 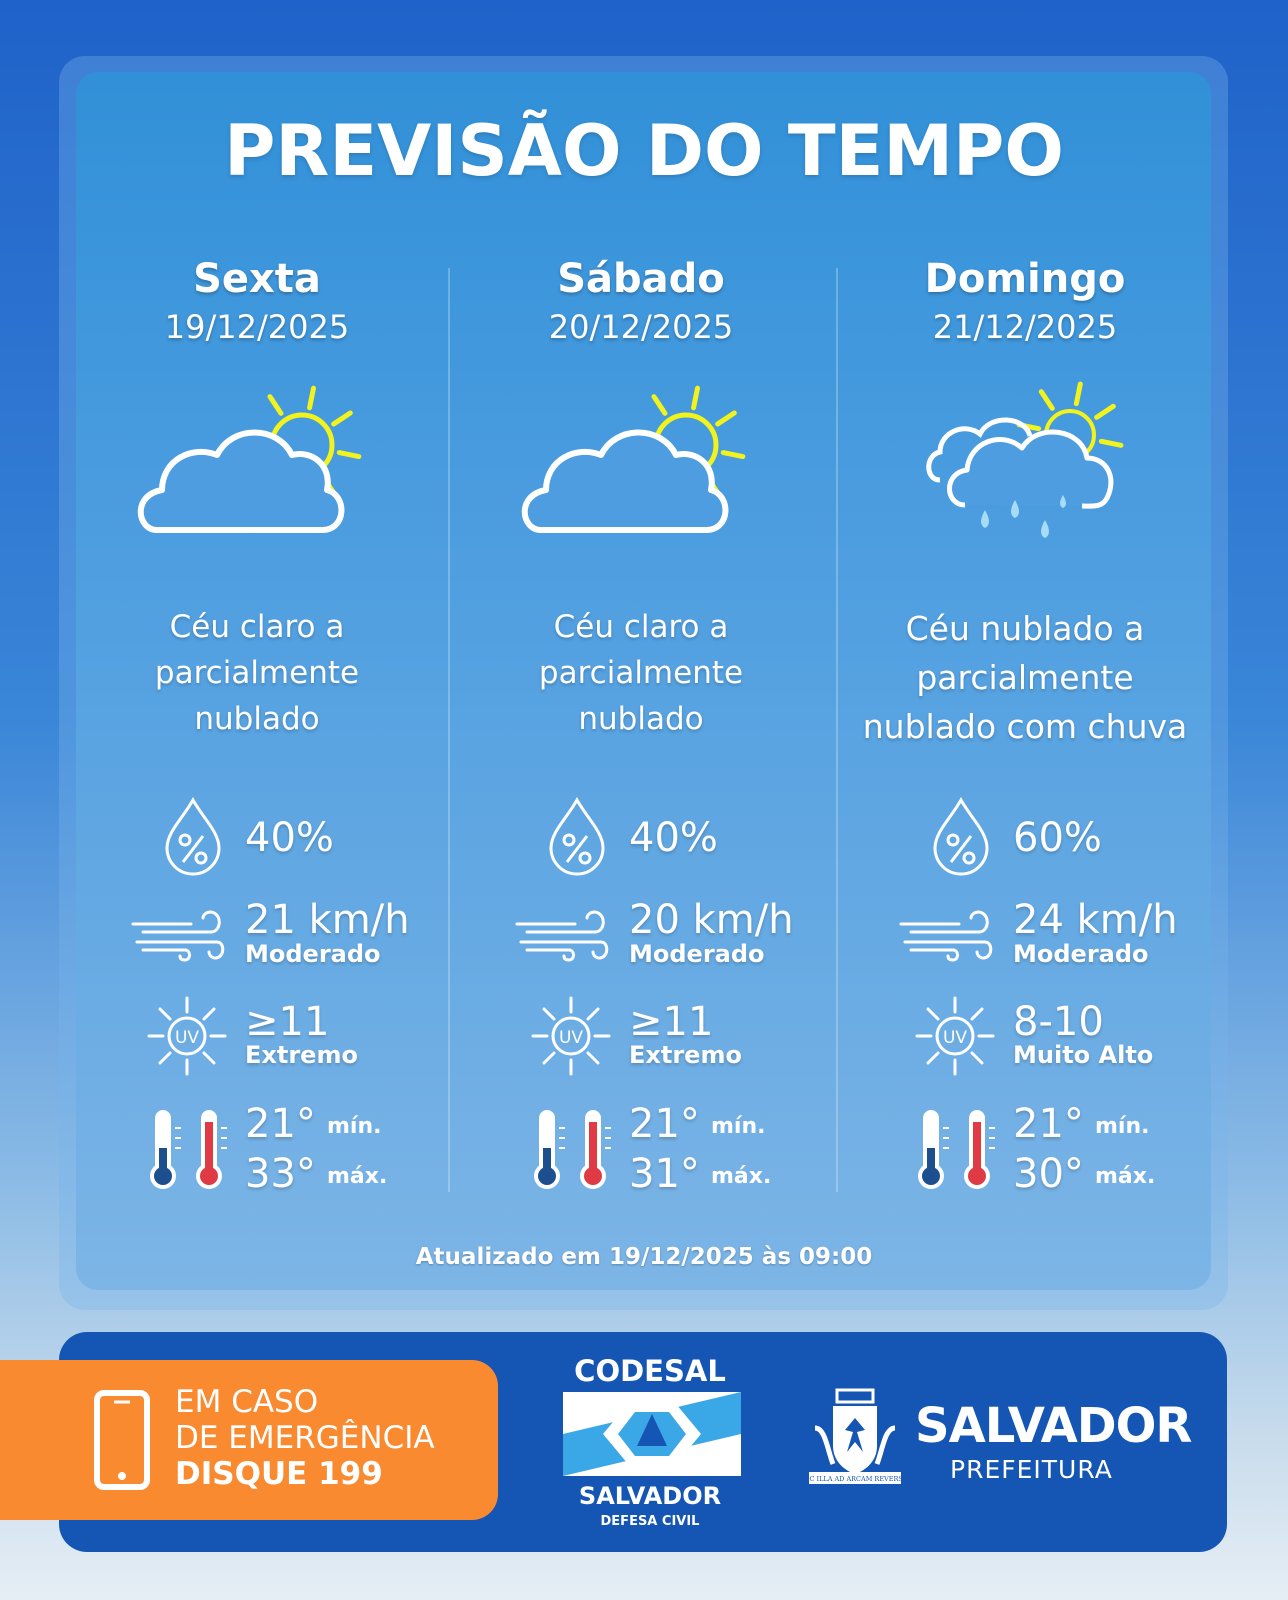 I want to click on codesal-salvador: SALVADOR, so click(x=650, y=1496).